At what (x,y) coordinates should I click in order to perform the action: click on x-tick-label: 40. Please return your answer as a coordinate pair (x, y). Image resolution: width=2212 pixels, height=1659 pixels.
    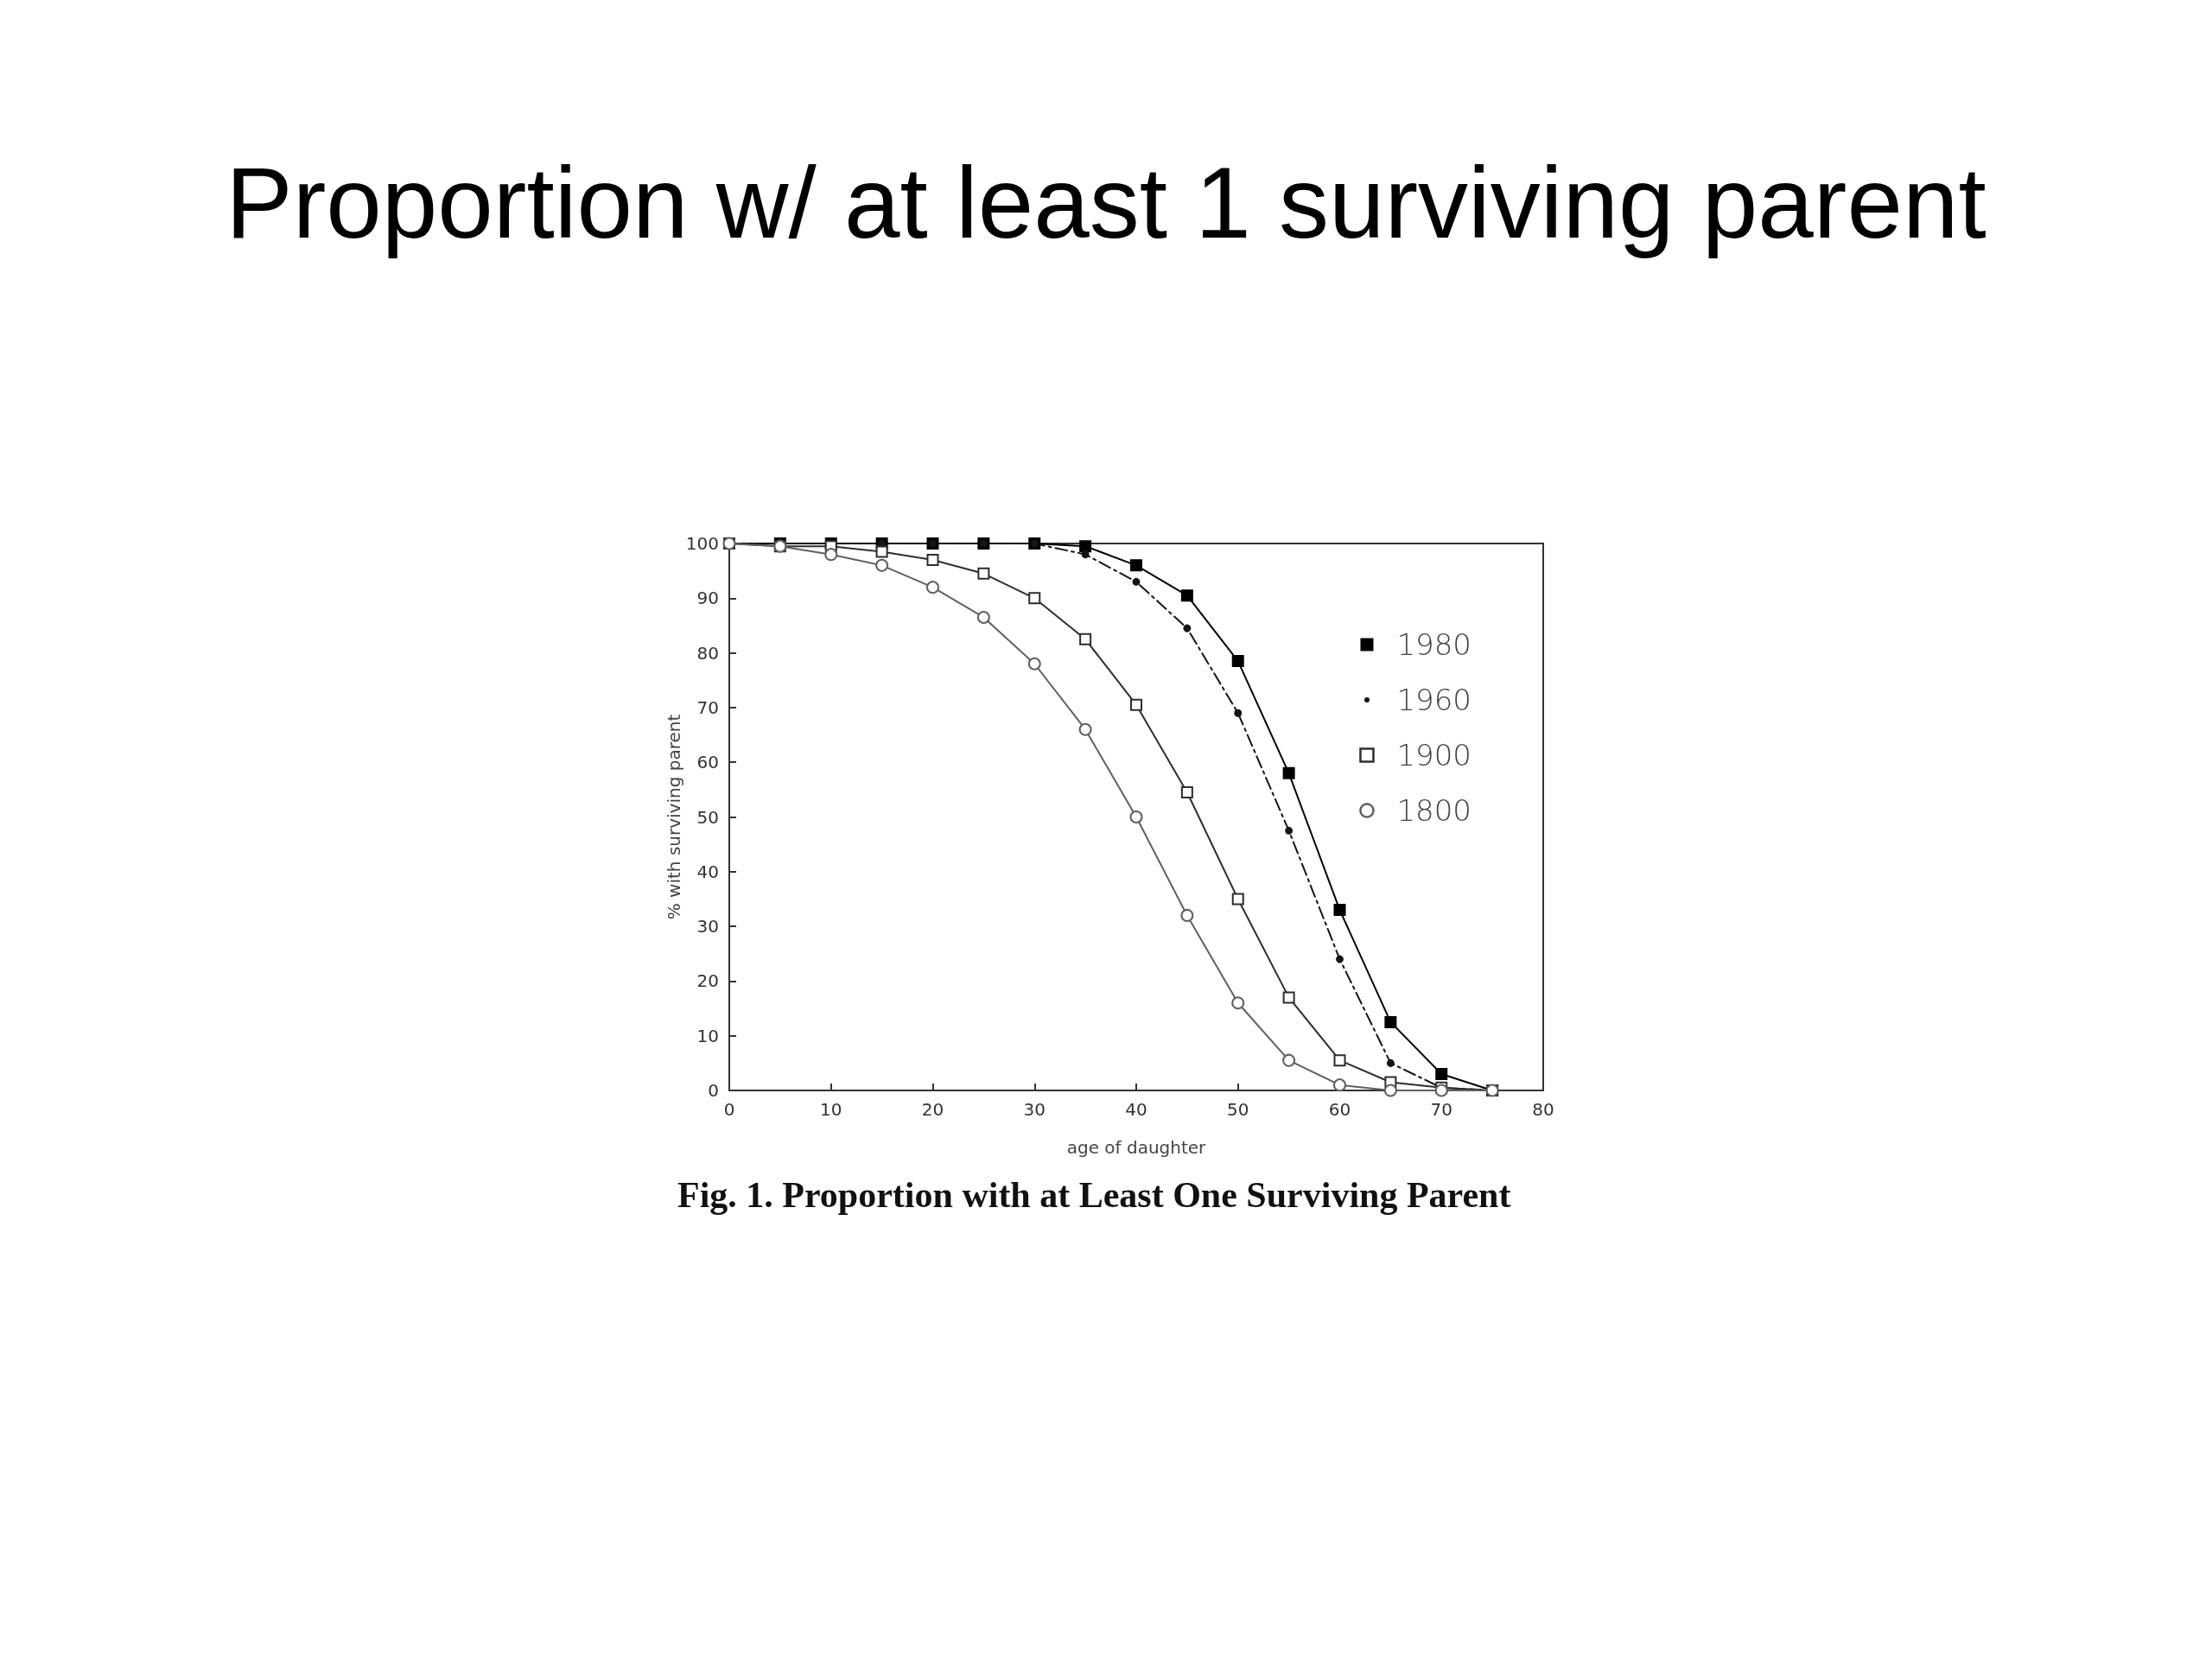
    Looking at the image, I should click on (1136, 1109).